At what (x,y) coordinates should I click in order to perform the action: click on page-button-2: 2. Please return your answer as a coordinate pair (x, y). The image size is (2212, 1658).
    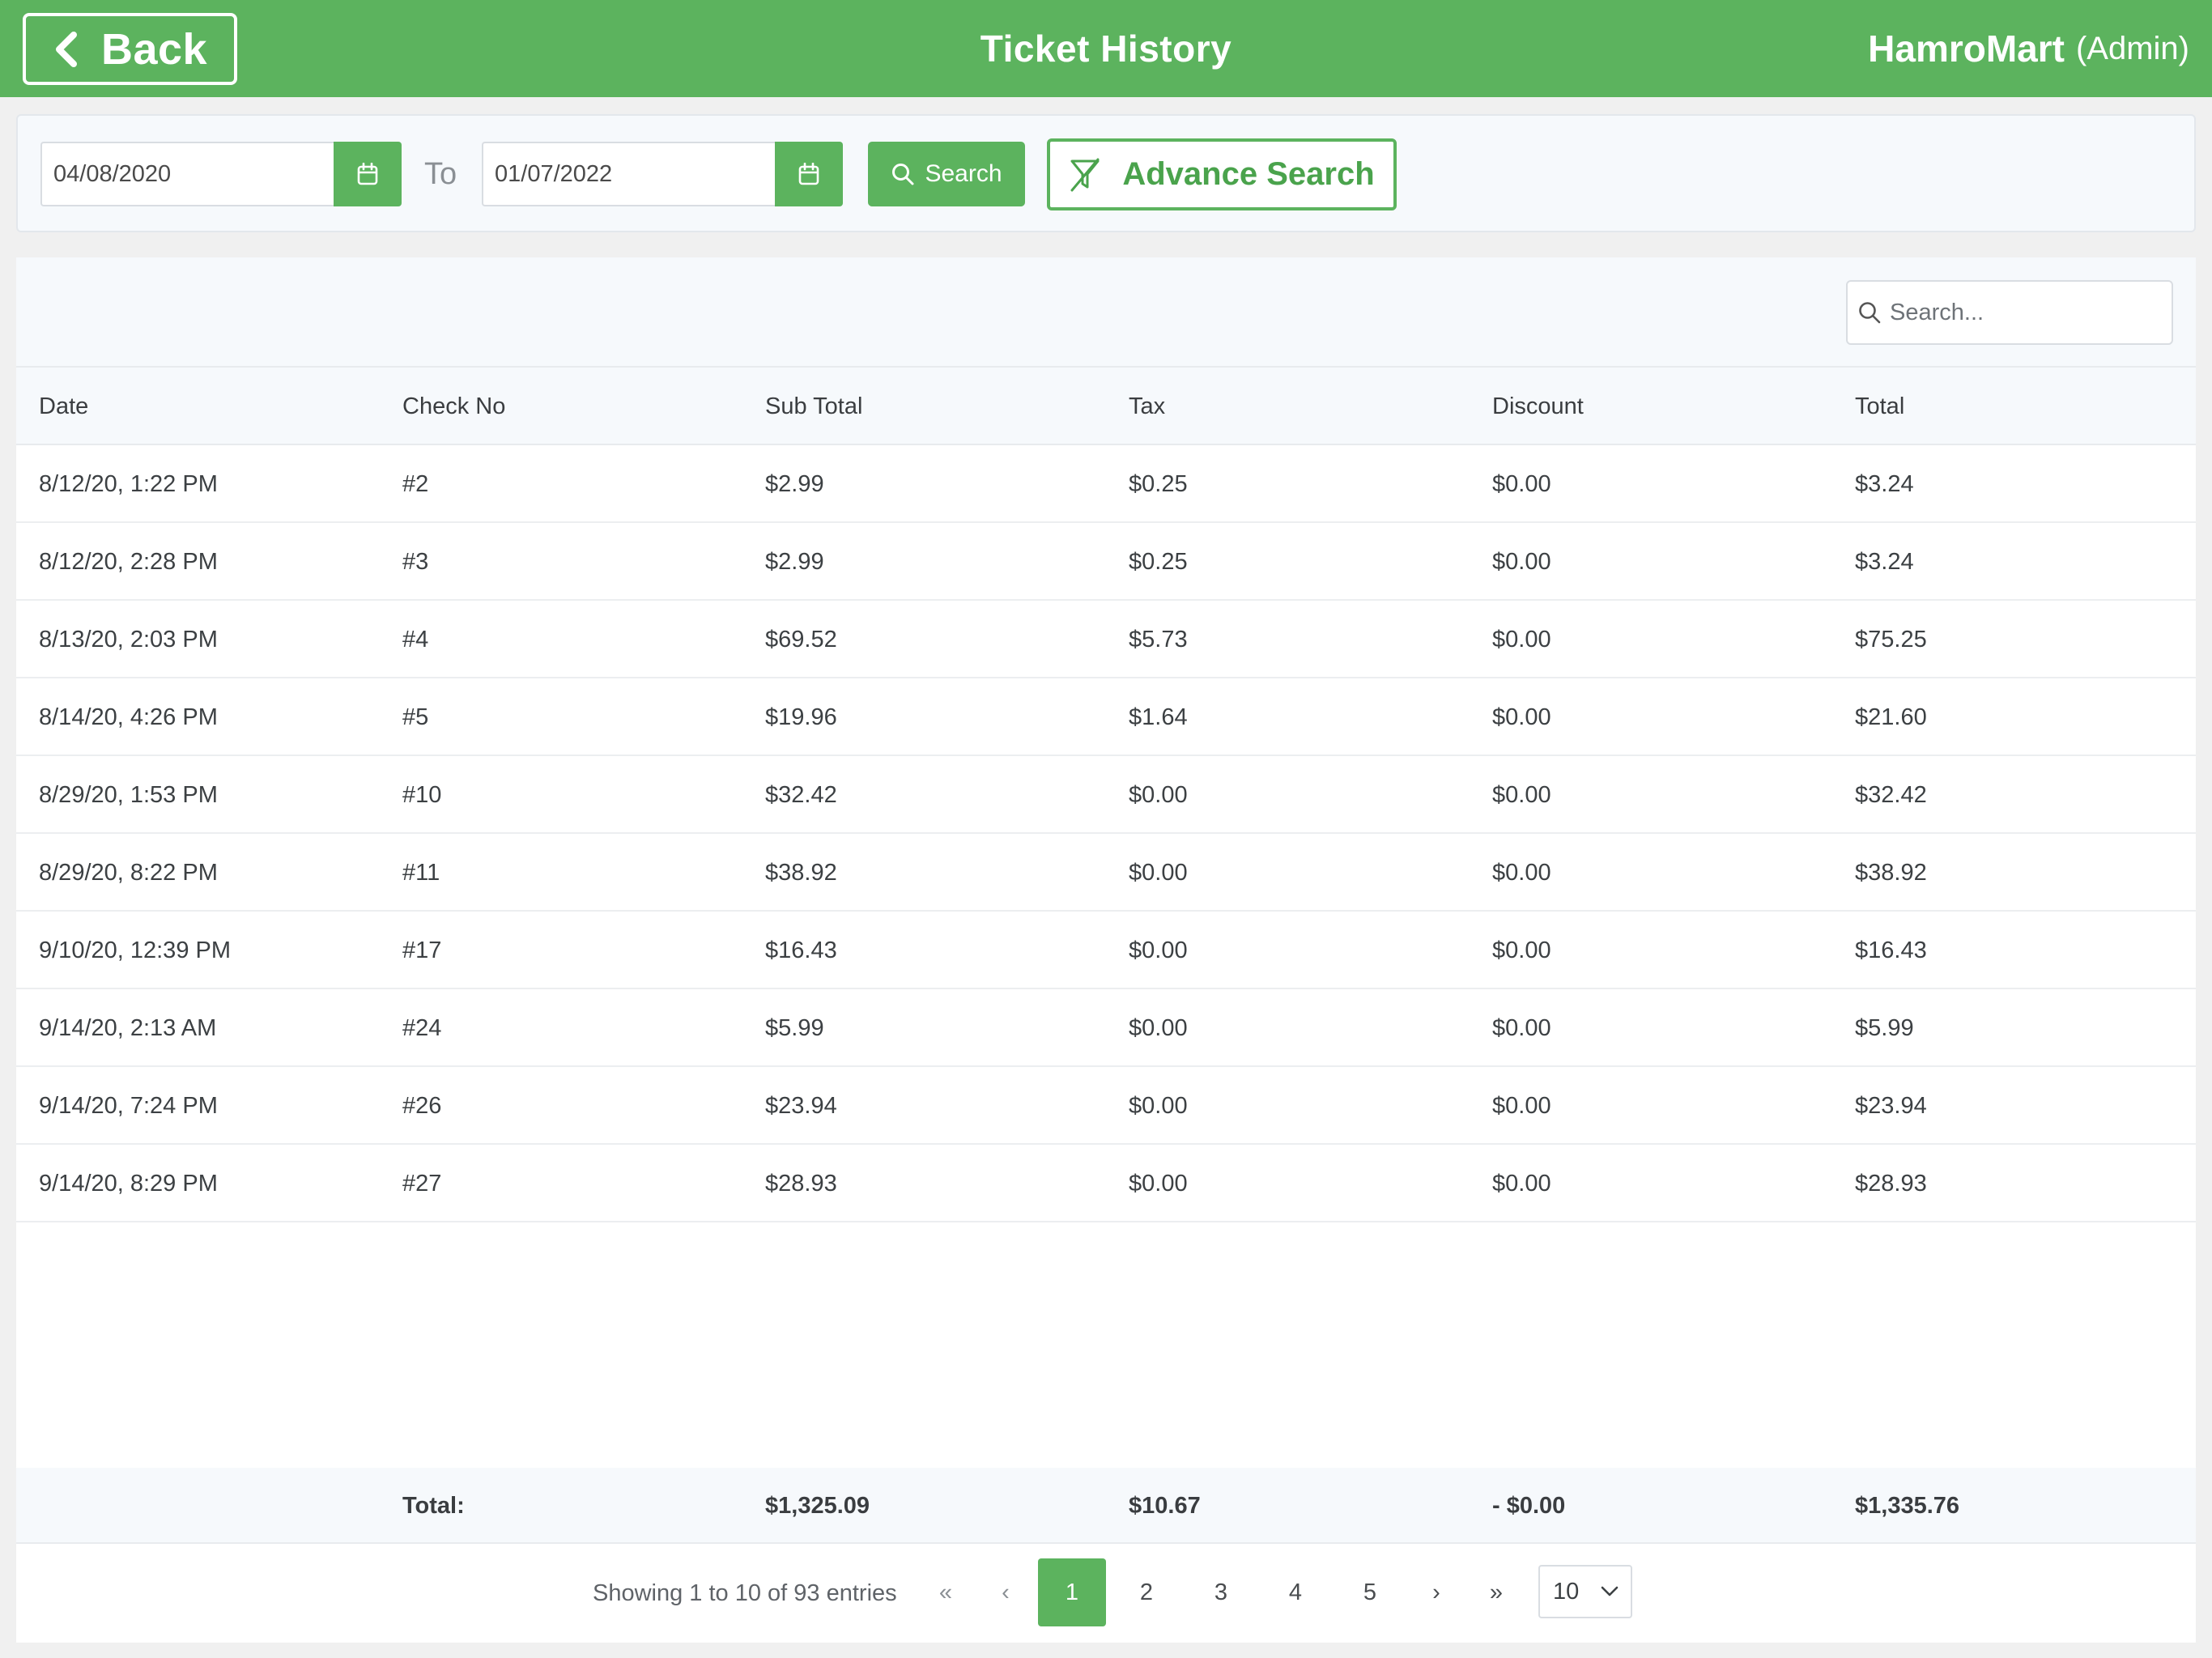
    Looking at the image, I should click on (1146, 1592).